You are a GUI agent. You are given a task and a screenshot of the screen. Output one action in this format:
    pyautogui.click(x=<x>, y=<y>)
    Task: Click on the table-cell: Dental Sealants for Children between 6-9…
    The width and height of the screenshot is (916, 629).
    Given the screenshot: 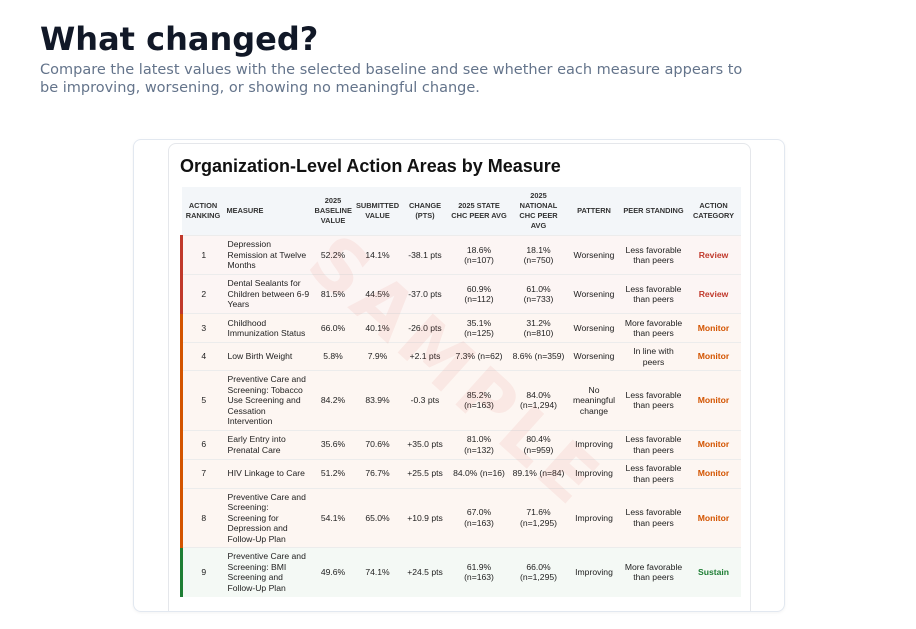 What is the action you would take?
    pyautogui.click(x=268, y=294)
    